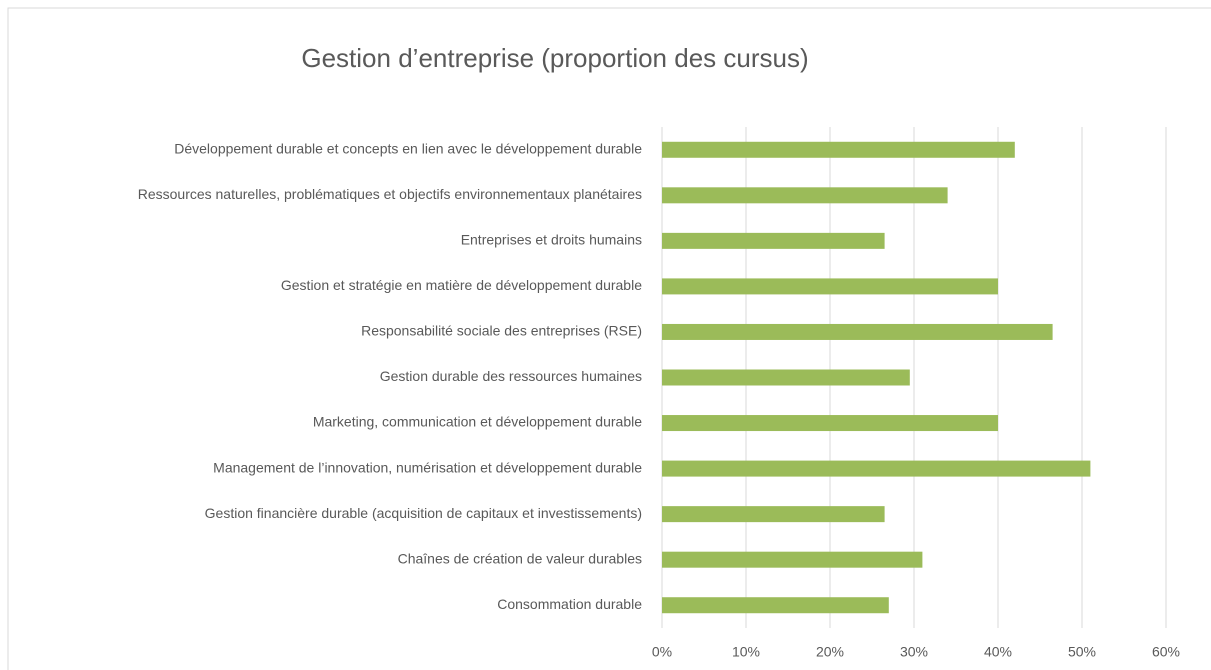  What do you see at coordinates (520, 558) in the screenshot?
I see `y-tick-label: Chaînes de création de valeur durables` at bounding box center [520, 558].